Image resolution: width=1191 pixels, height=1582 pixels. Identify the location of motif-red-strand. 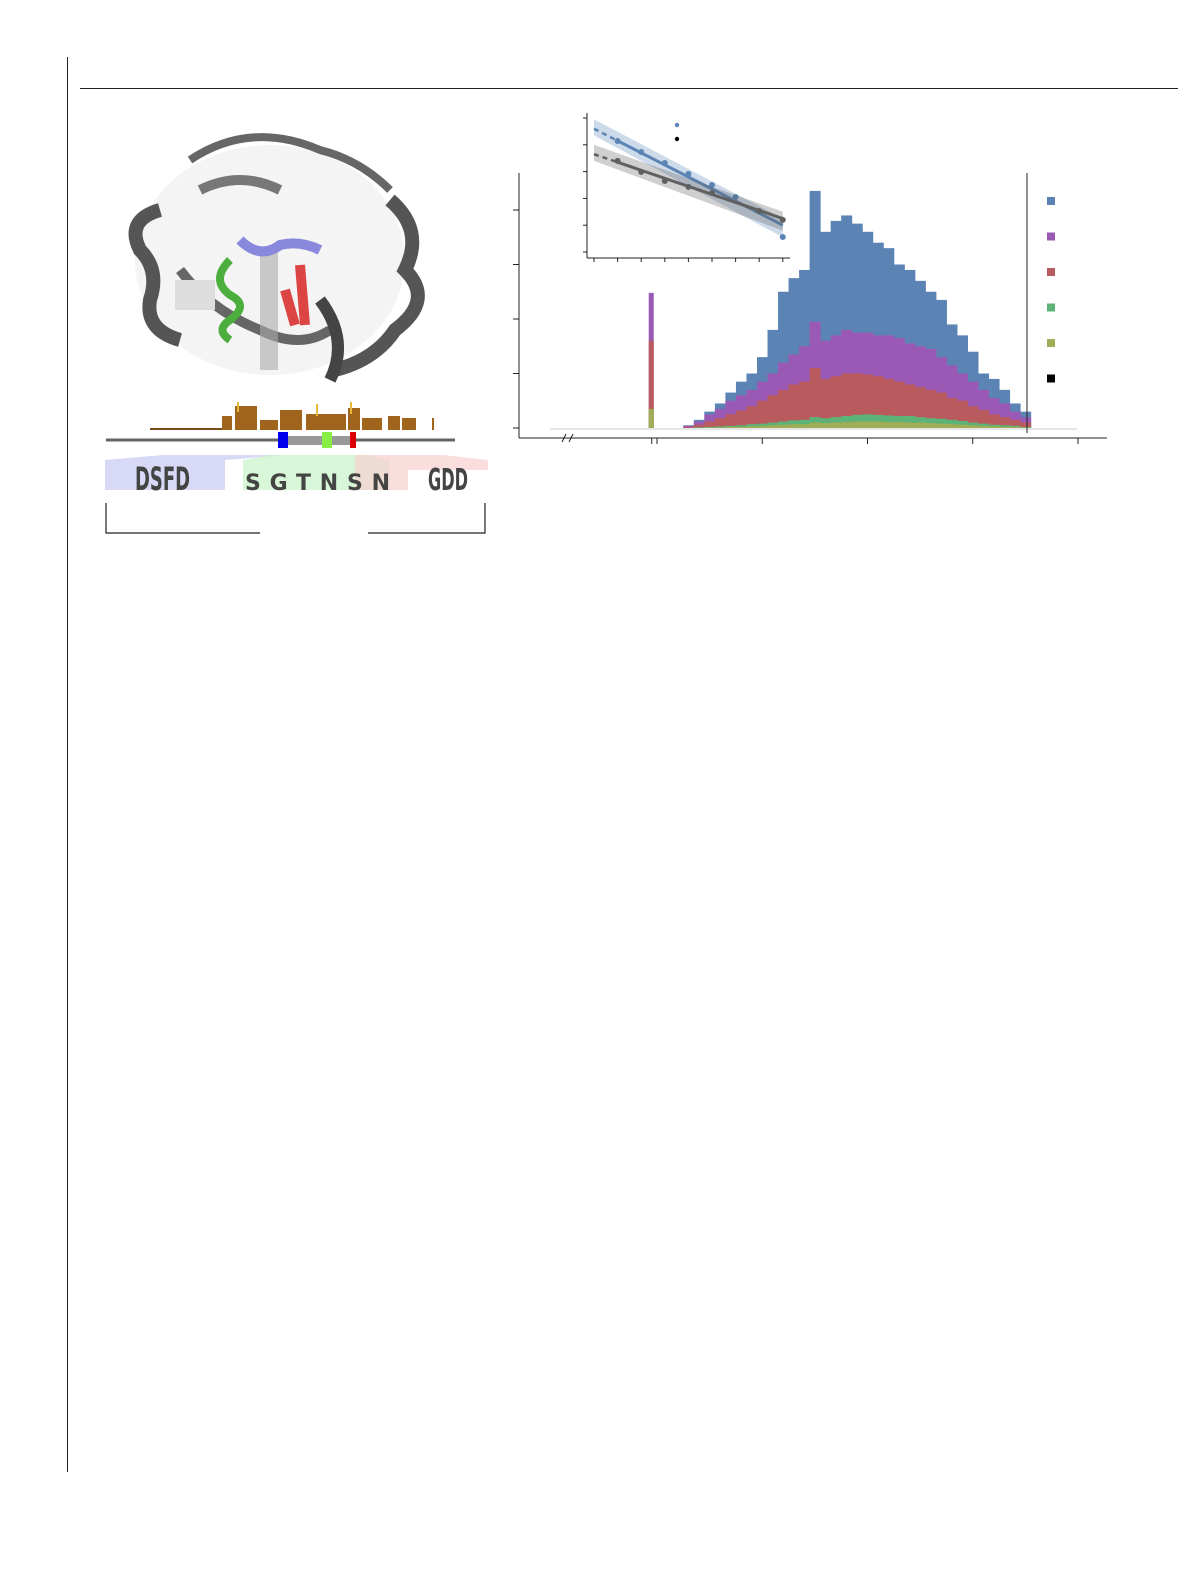
(295, 295).